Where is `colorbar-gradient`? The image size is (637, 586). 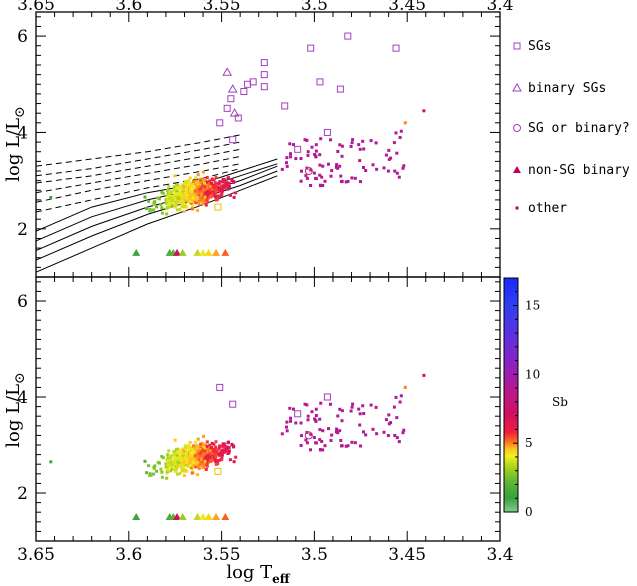
colorbar-gradient is located at coordinates (511, 395).